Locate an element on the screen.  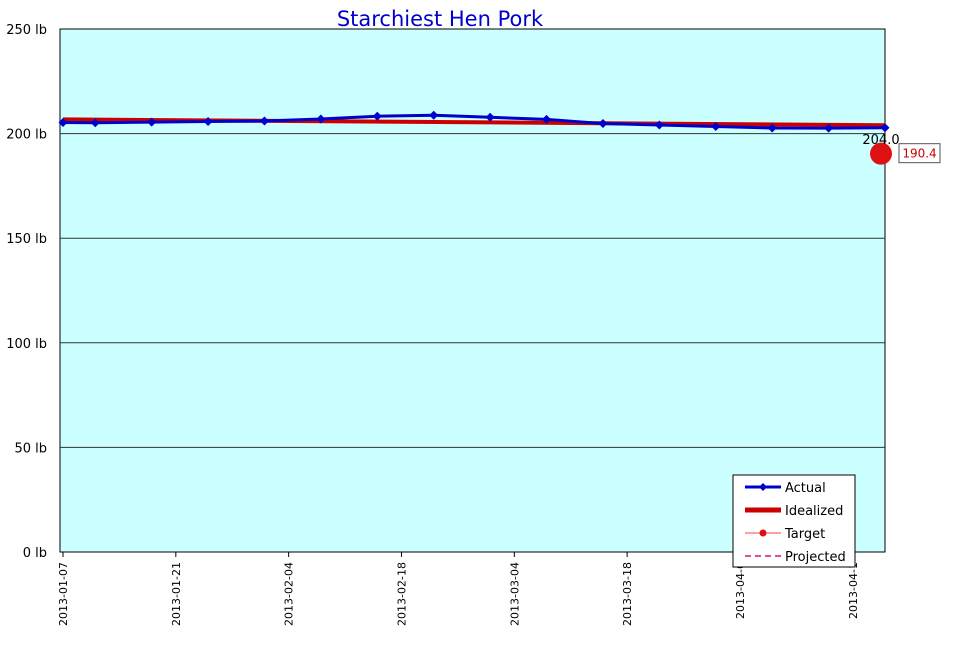
x-tick-label: 2013-04-1 is located at coordinates (853, 590).